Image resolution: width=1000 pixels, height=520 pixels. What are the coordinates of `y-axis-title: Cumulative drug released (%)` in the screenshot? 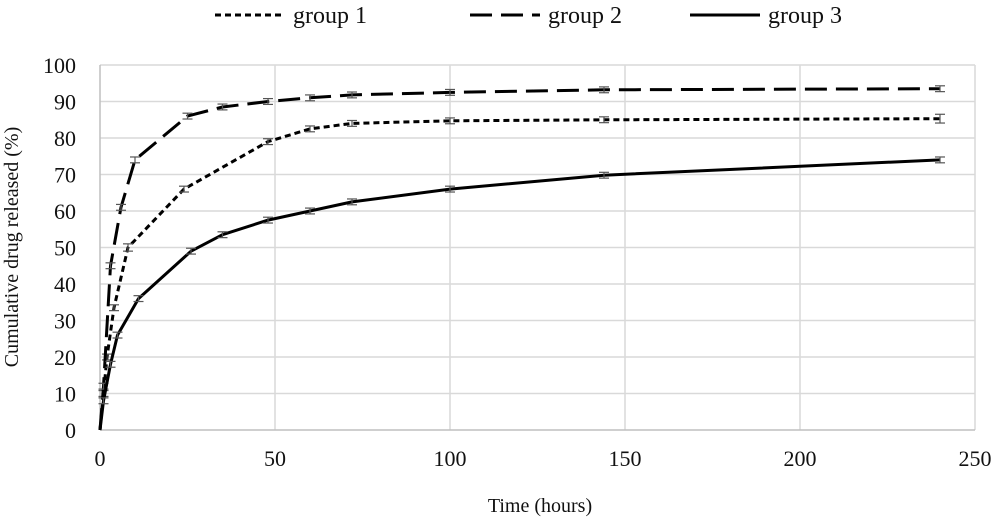 It's located at (12, 247).